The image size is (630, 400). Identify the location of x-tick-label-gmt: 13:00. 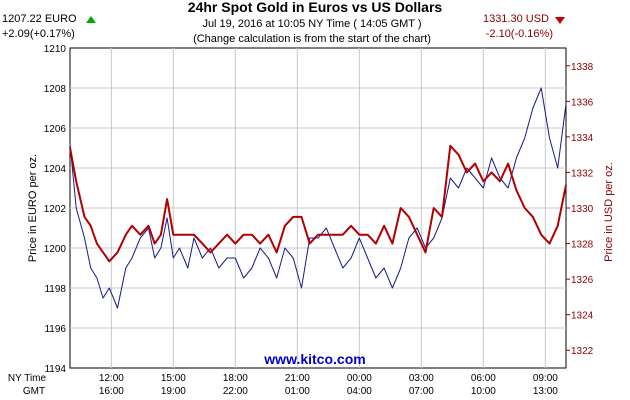
(545, 391).